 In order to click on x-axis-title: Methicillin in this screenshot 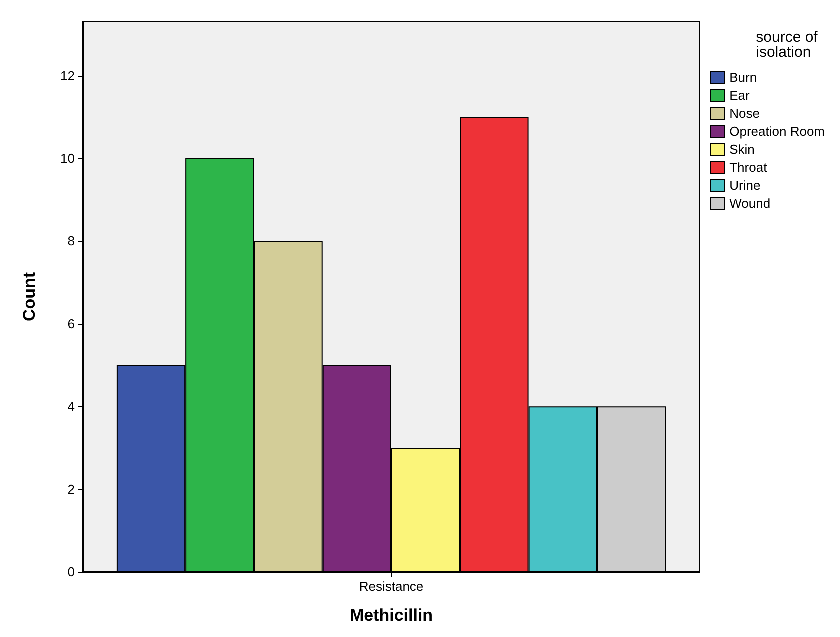, I will do `click(392, 615)`.